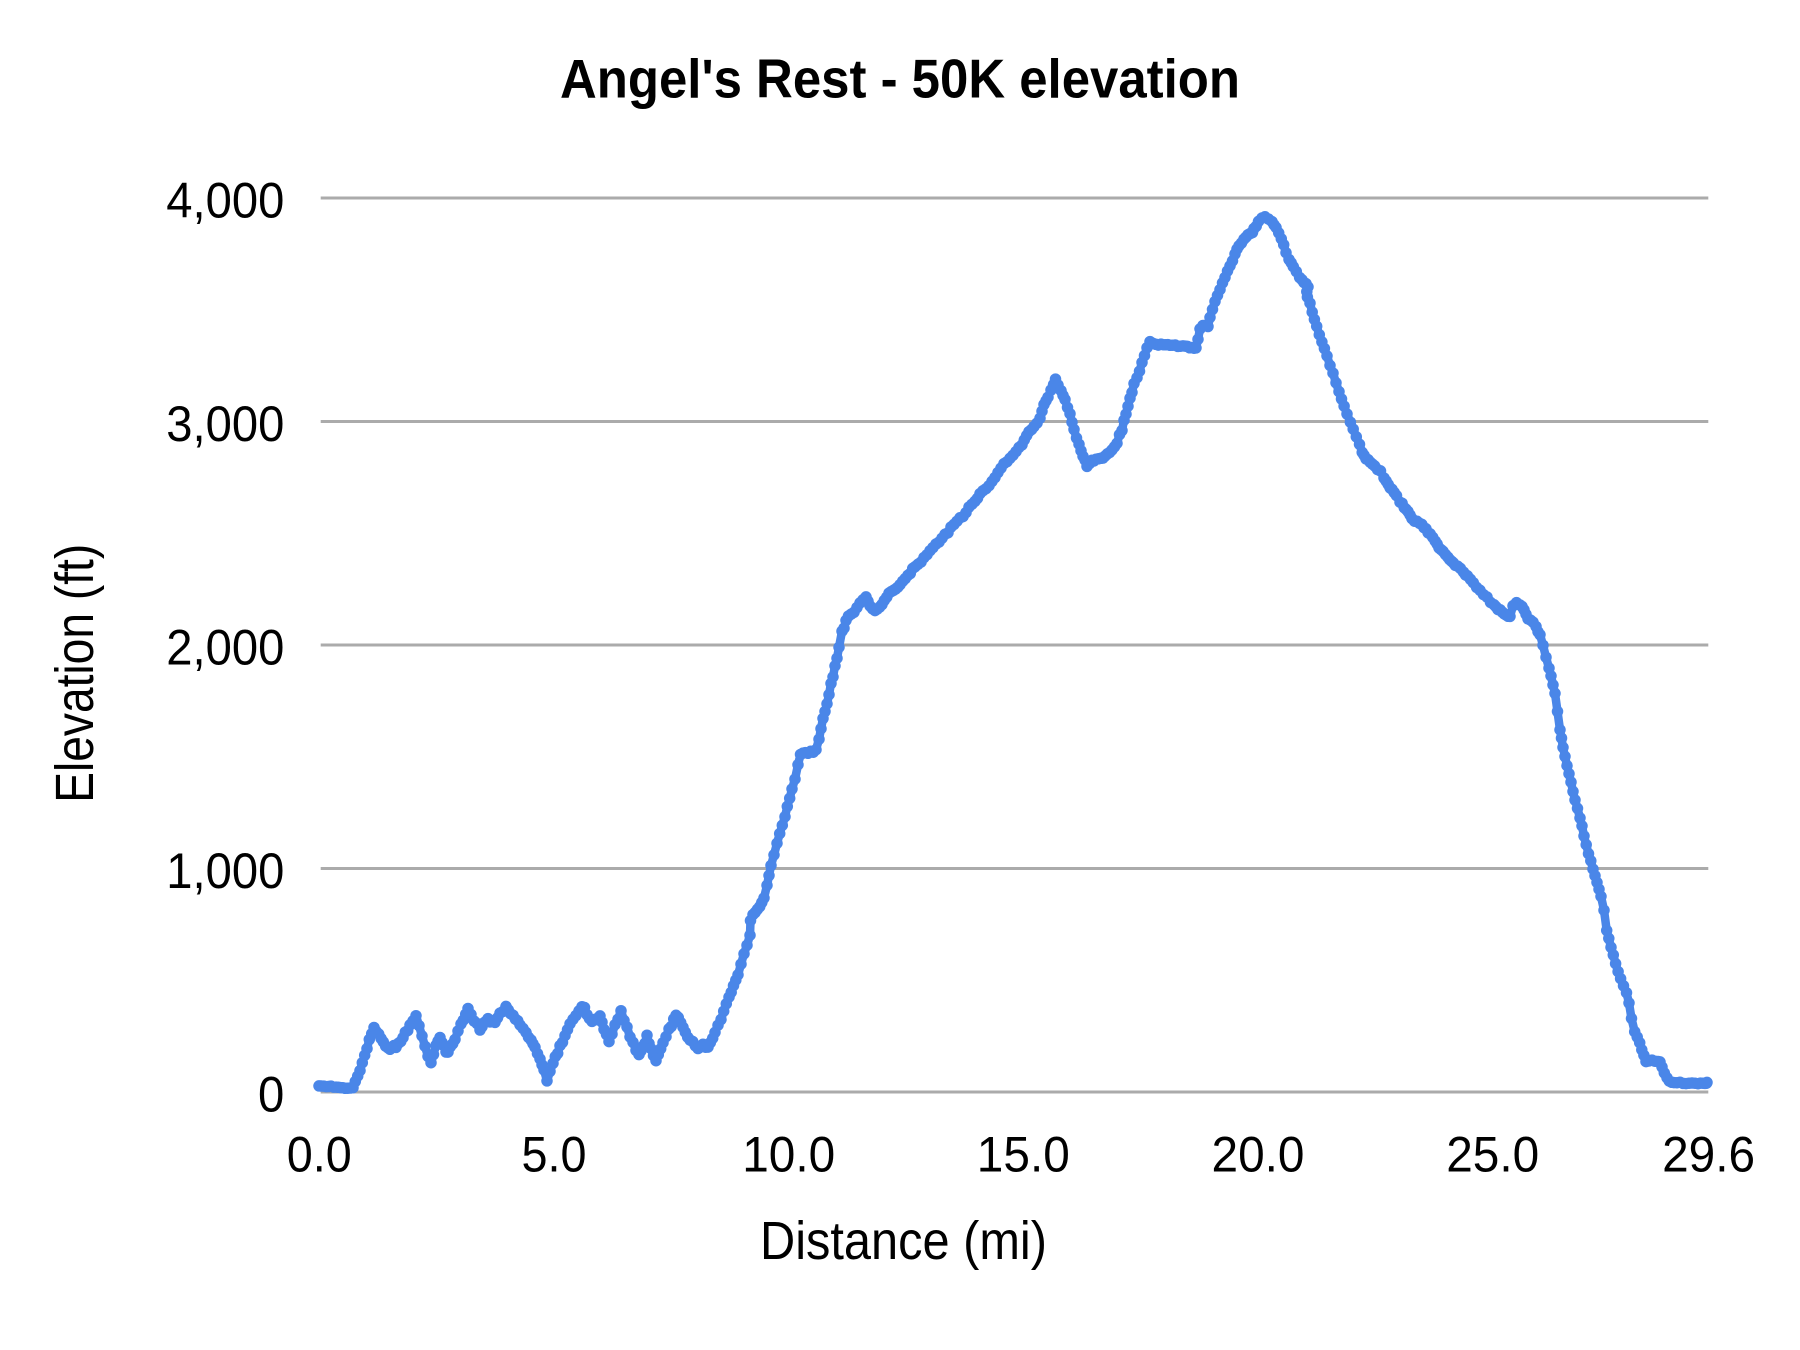  What do you see at coordinates (1492, 1154) in the screenshot?
I see `svg-text: 25.0` at bounding box center [1492, 1154].